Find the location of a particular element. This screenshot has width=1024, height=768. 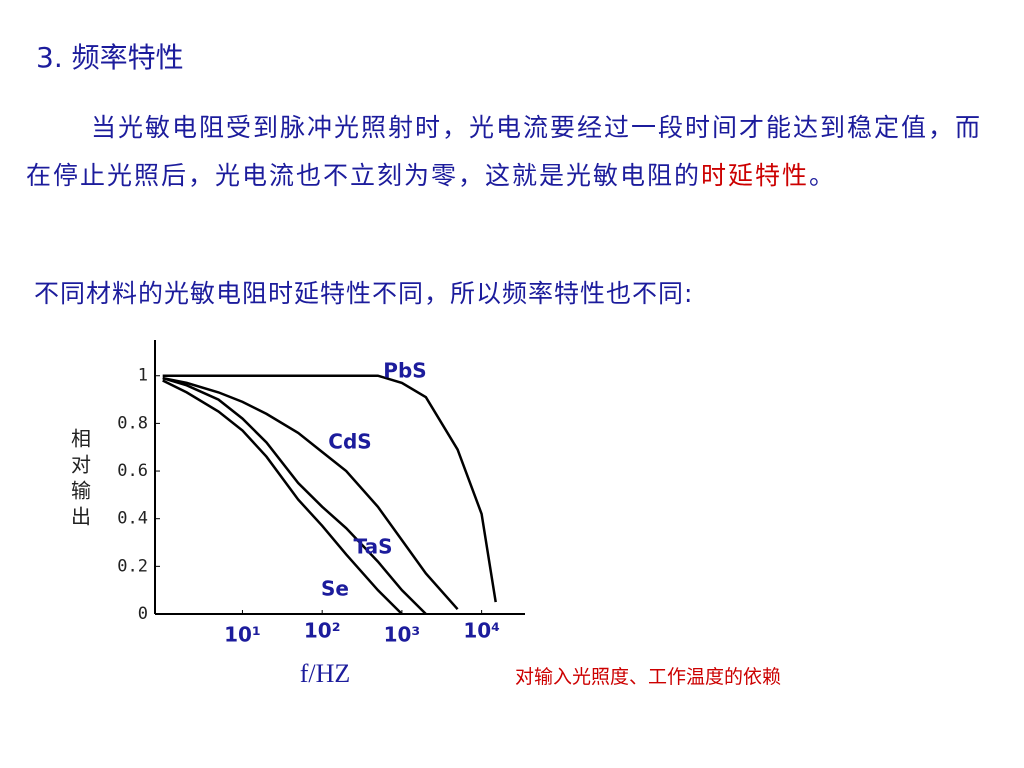

y-tick-label: 0.8 is located at coordinates (132, 423).